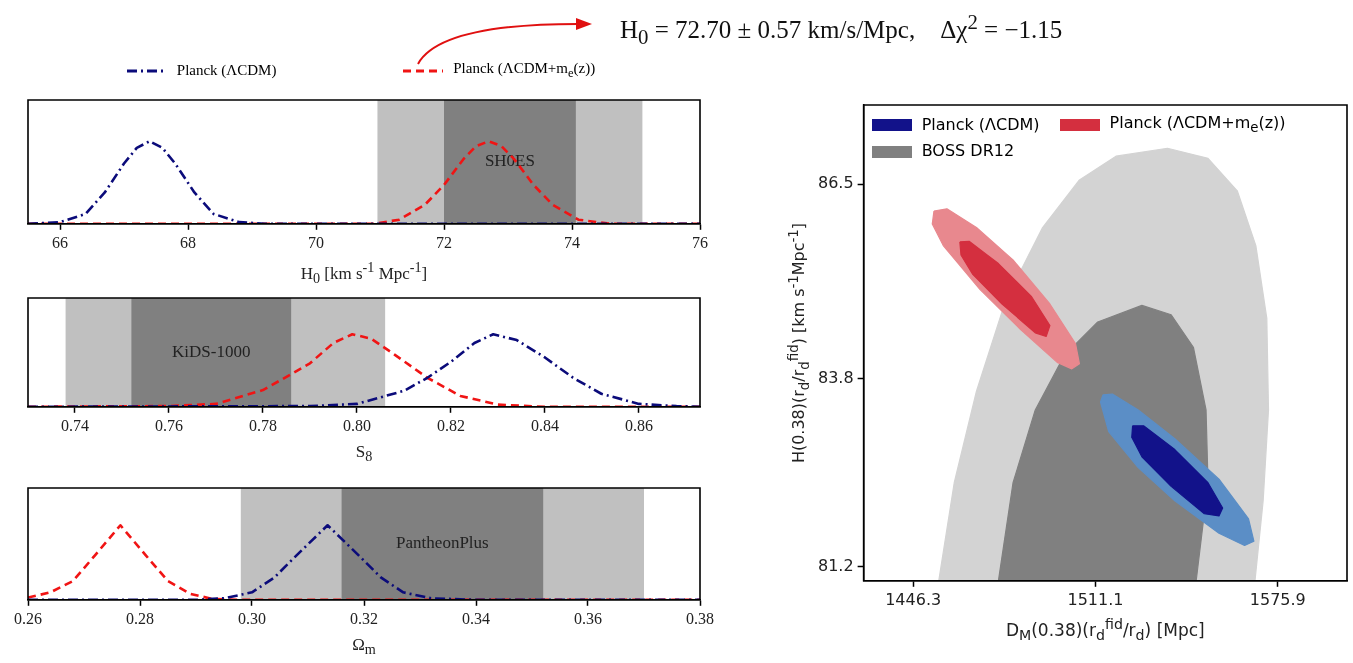  What do you see at coordinates (836, 565) in the screenshot?
I see `y-tick-label: 81.2` at bounding box center [836, 565].